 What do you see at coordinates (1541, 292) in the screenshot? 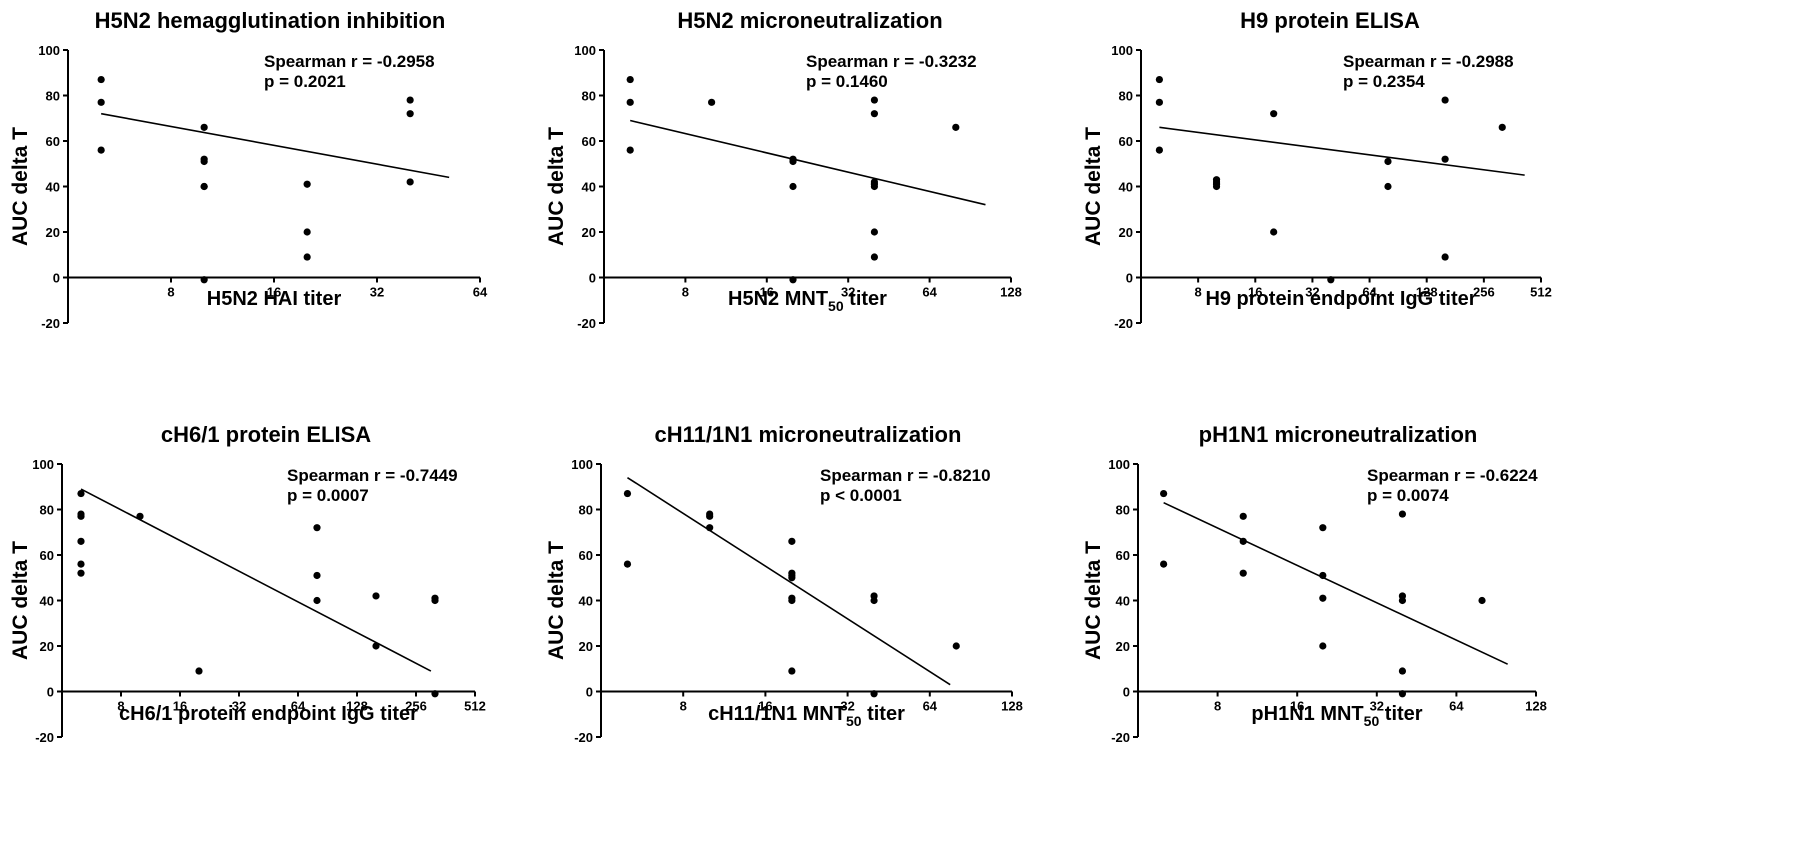
I see `x-tick-label: 512` at bounding box center [1541, 292].